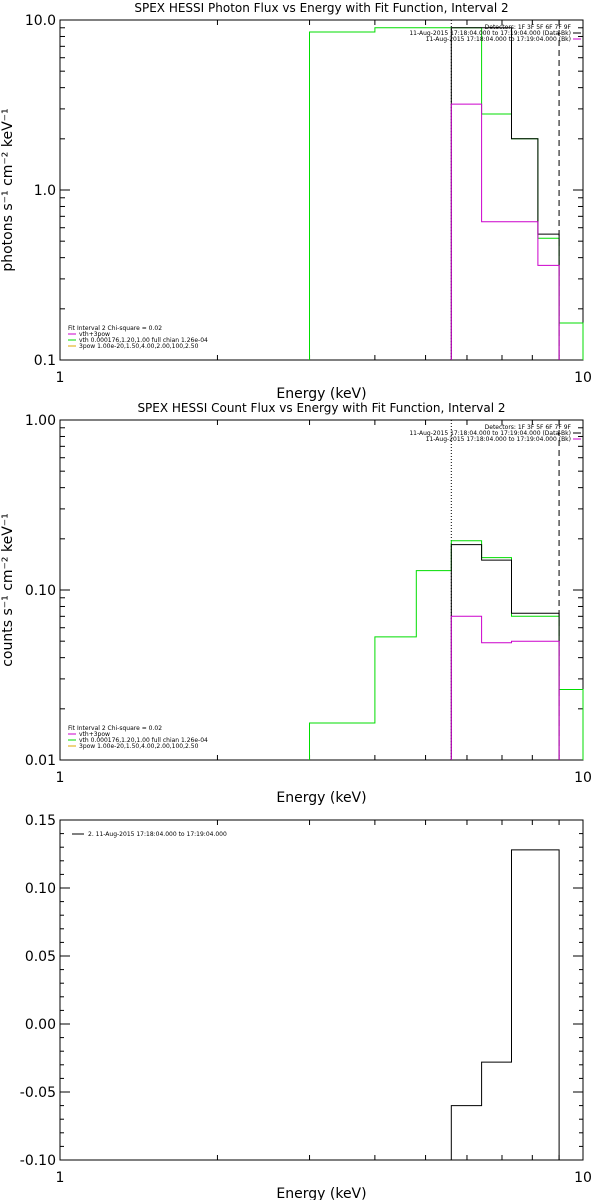 The height and width of the screenshot is (1200, 600). What do you see at coordinates (40, 1025) in the screenshot?
I see `y-tick-label: 0.00` at bounding box center [40, 1025].